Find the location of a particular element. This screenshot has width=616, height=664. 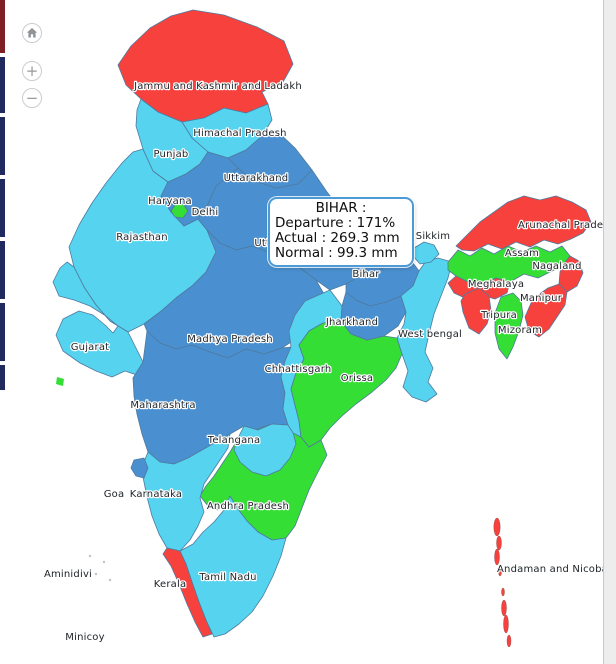

state-label-aminidivi: Aminidivi is located at coordinates (68, 574).